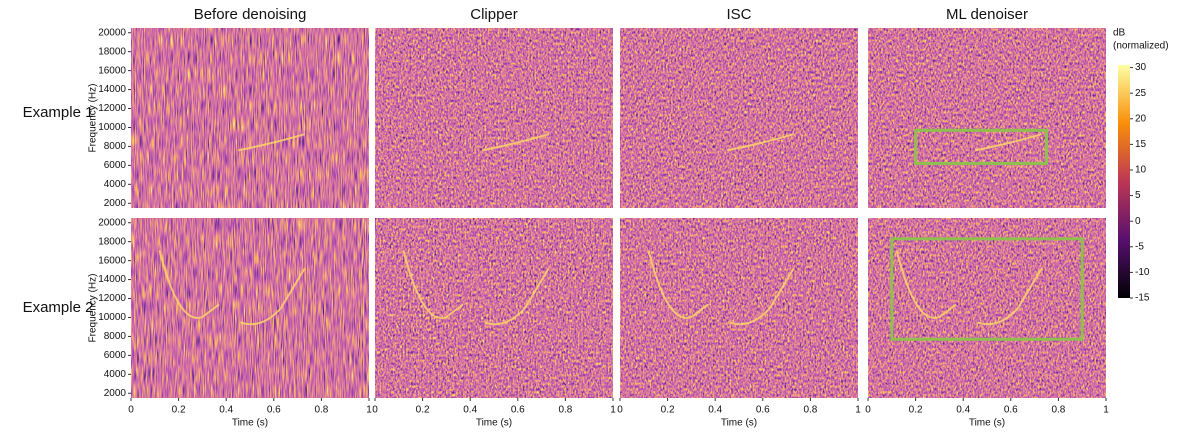  I want to click on colorbar-tick-label: -5, so click(1139, 246).